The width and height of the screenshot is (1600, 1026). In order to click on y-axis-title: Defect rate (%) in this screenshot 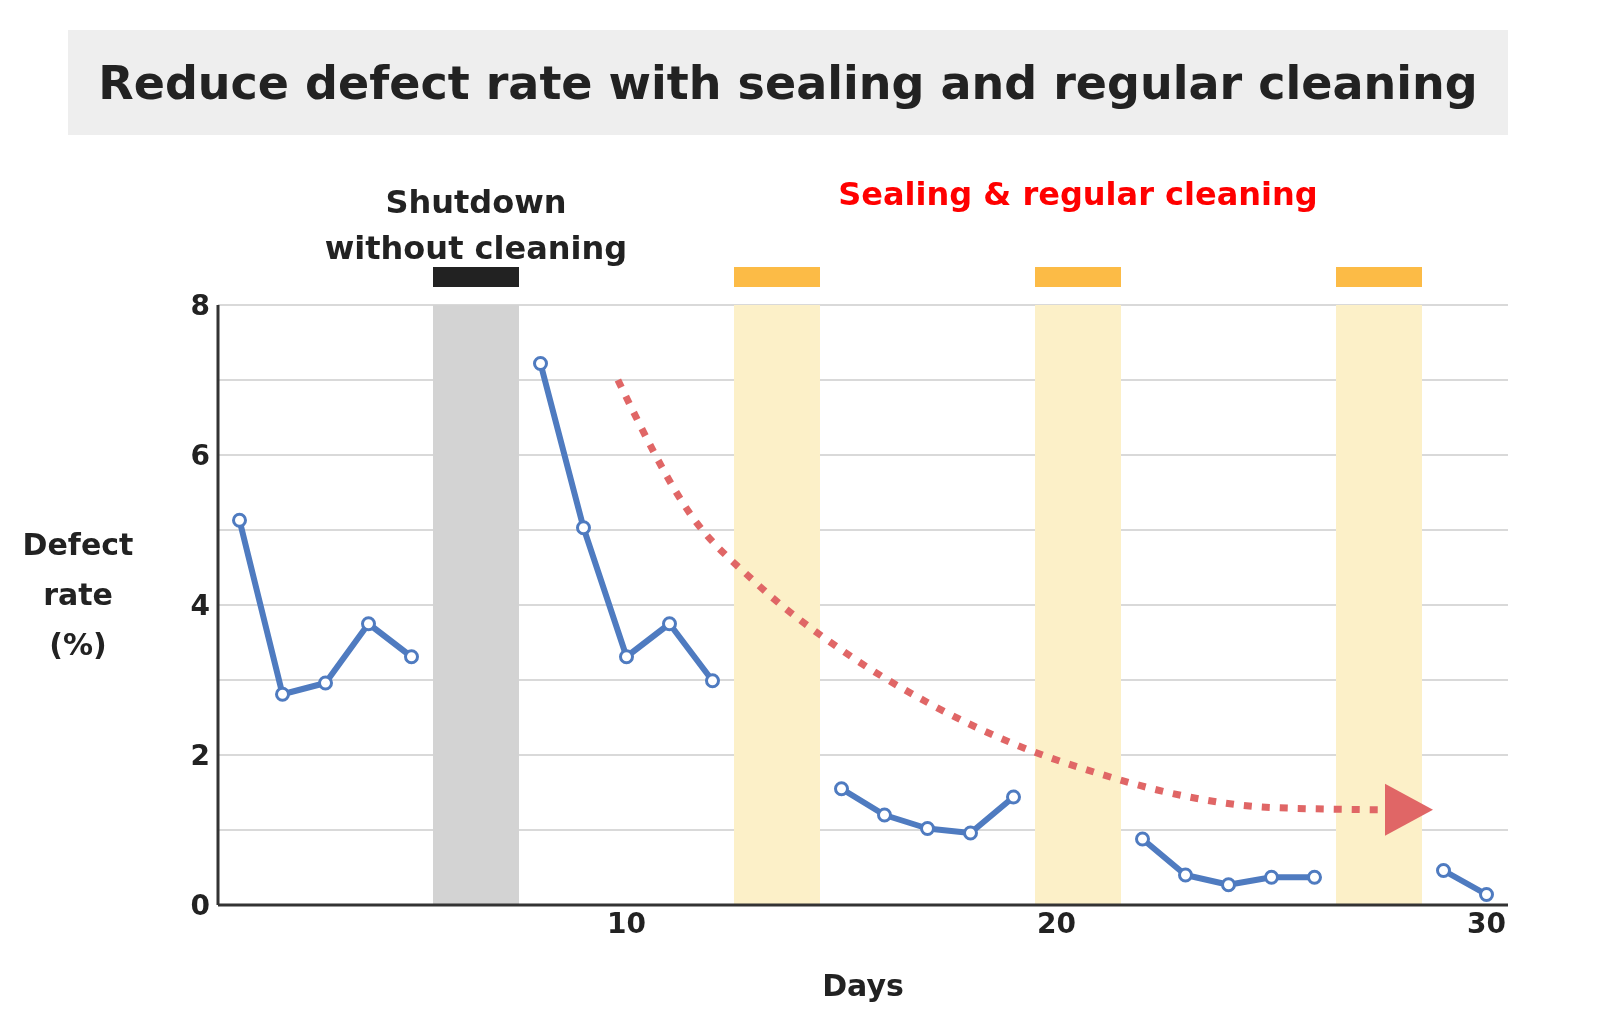, I will do `click(78, 594)`.